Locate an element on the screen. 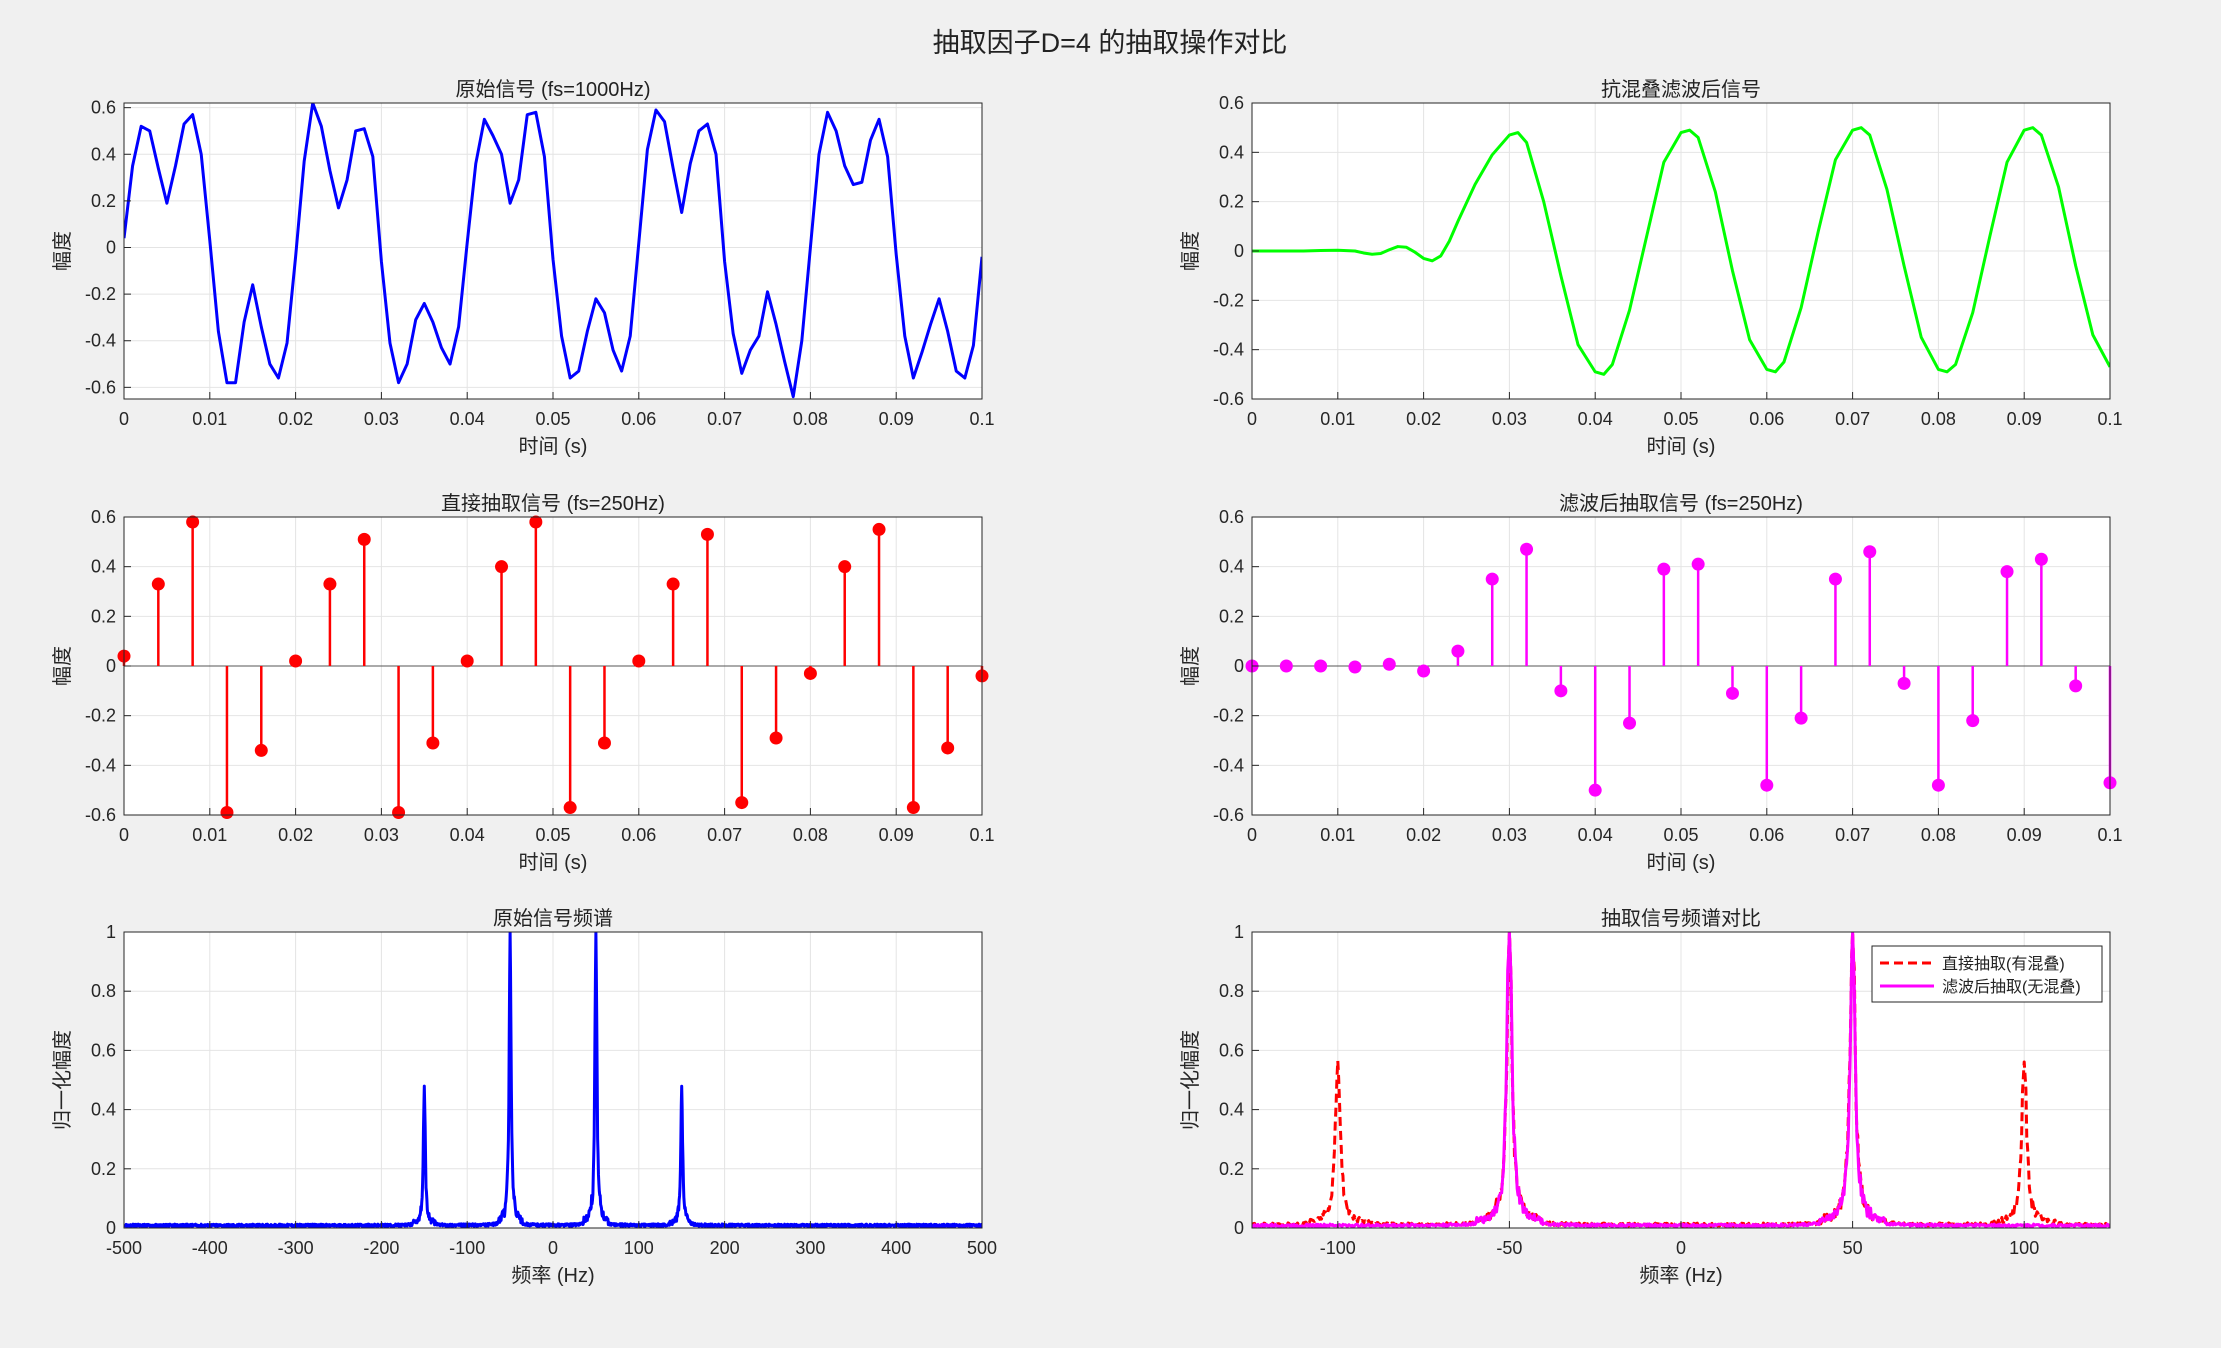 Image resolution: width=2221 pixels, height=1348 pixels. x-tick-label: -50 is located at coordinates (1509, 1248).